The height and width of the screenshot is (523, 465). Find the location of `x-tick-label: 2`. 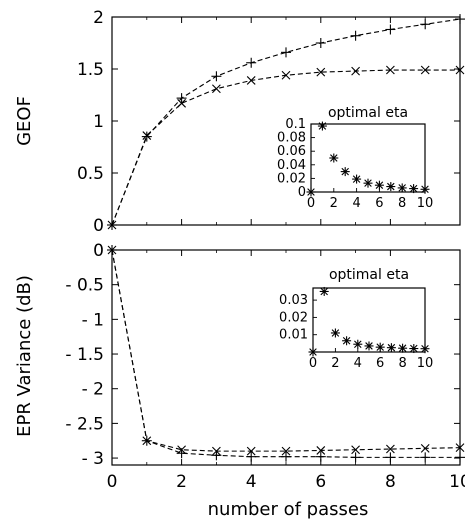

x-tick-label: 2 is located at coordinates (181, 482).